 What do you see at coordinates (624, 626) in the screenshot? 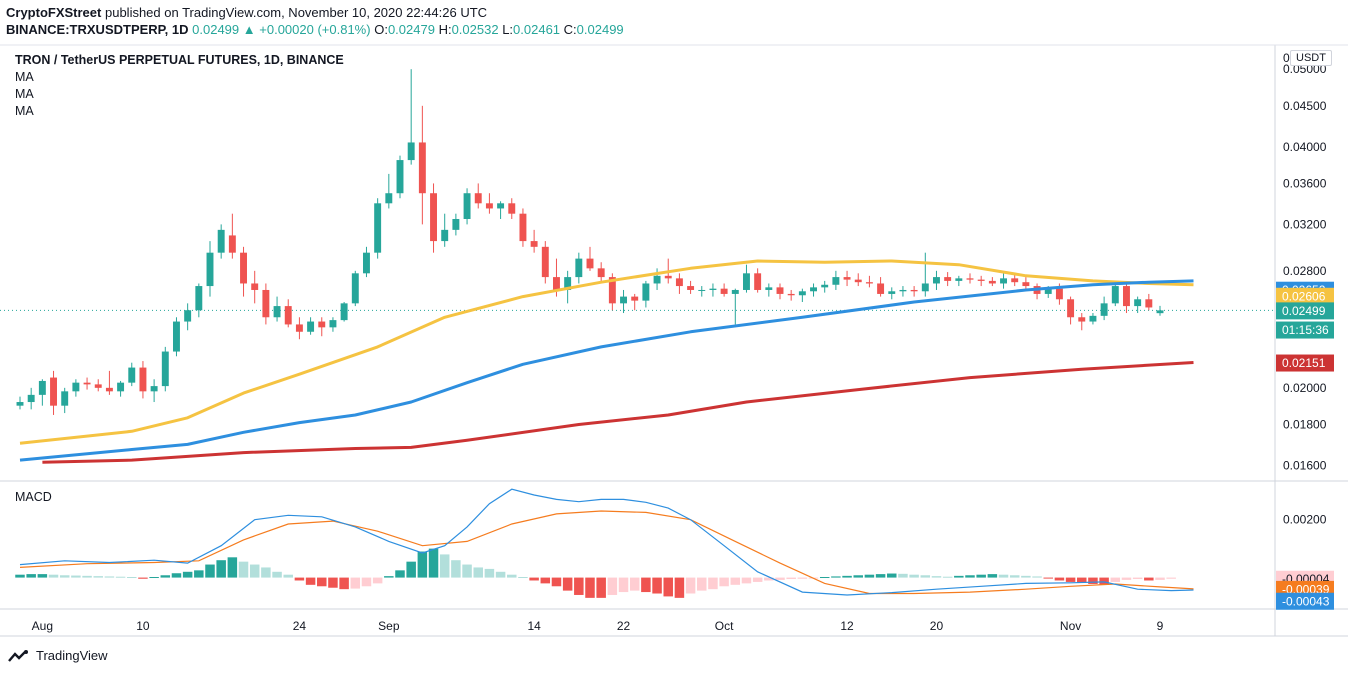
I see `x-tick-label: 22` at bounding box center [624, 626].